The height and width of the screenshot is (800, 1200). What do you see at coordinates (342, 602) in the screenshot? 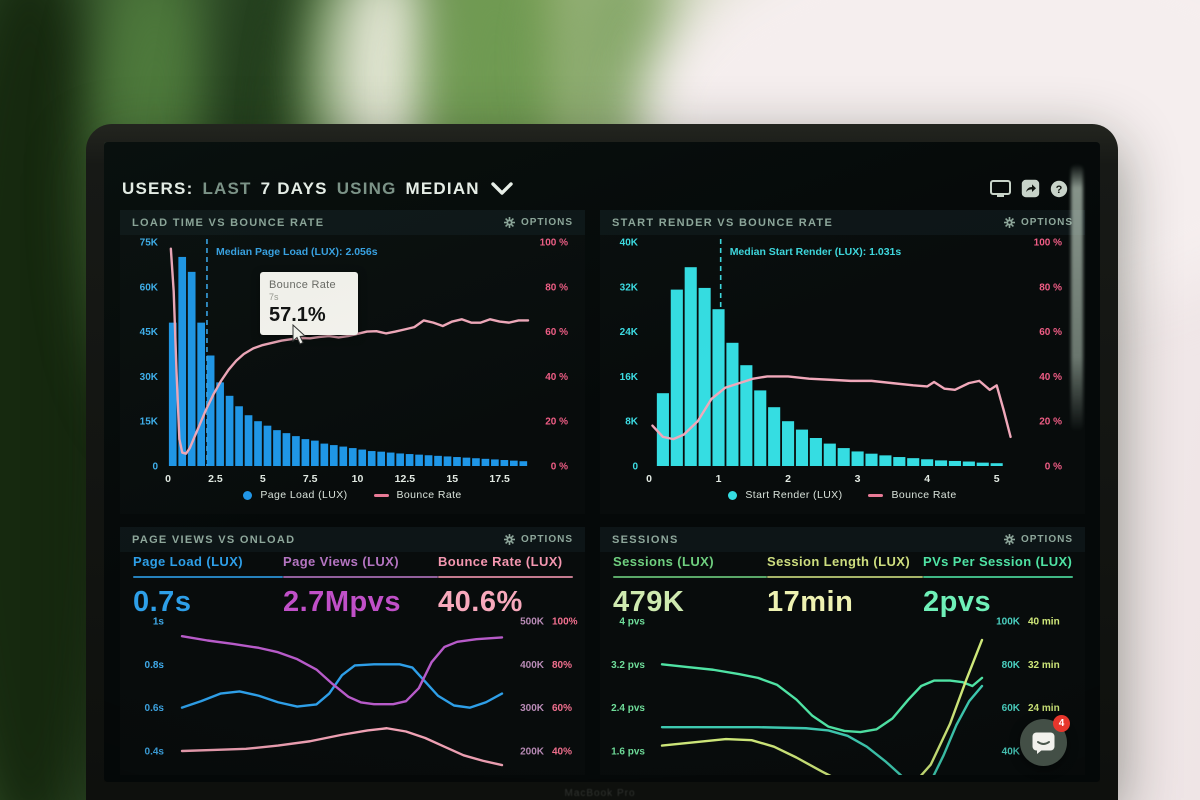
I see `metric-value: 2.7Mpvs` at bounding box center [342, 602].